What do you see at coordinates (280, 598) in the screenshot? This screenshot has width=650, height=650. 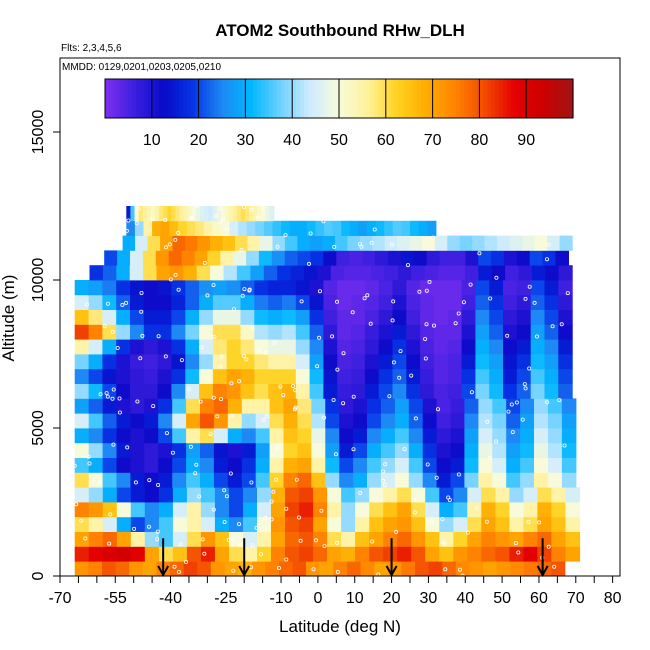 I see `x-tick-label: -10` at bounding box center [280, 598].